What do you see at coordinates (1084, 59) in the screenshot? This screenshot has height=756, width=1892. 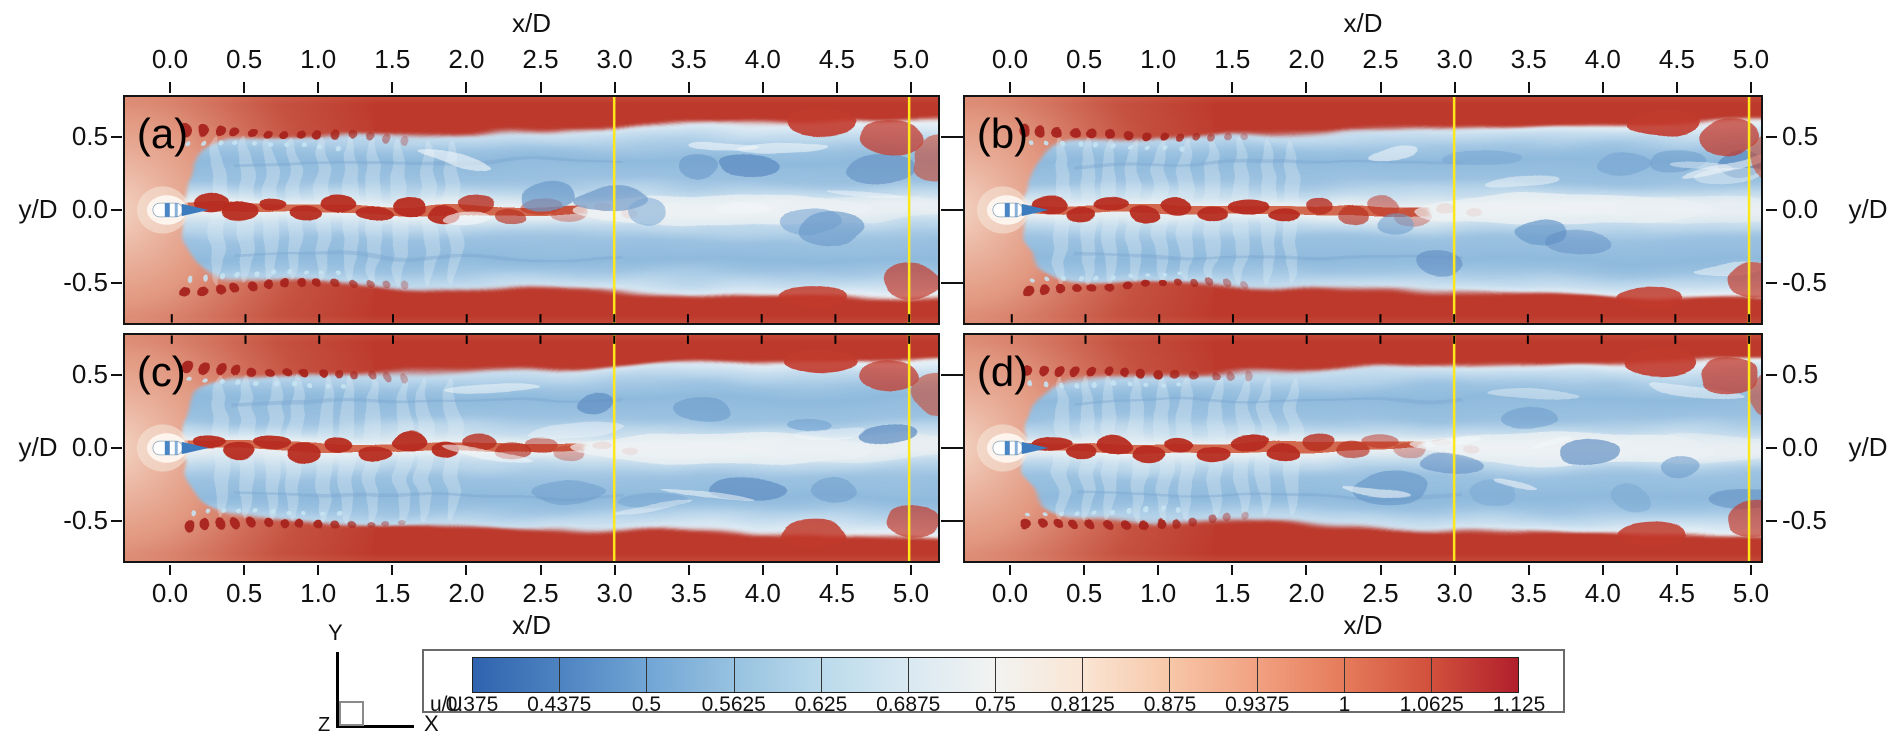 I see `x-axis-tick-label: 0.5` at bounding box center [1084, 59].